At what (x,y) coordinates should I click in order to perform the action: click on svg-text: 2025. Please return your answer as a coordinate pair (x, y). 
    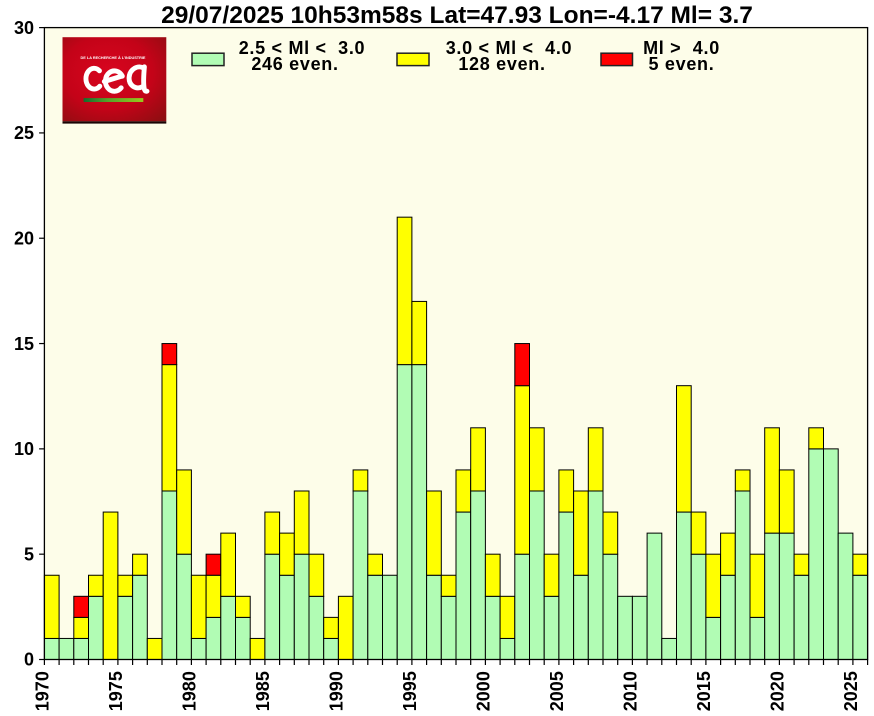
    Looking at the image, I should click on (851, 691).